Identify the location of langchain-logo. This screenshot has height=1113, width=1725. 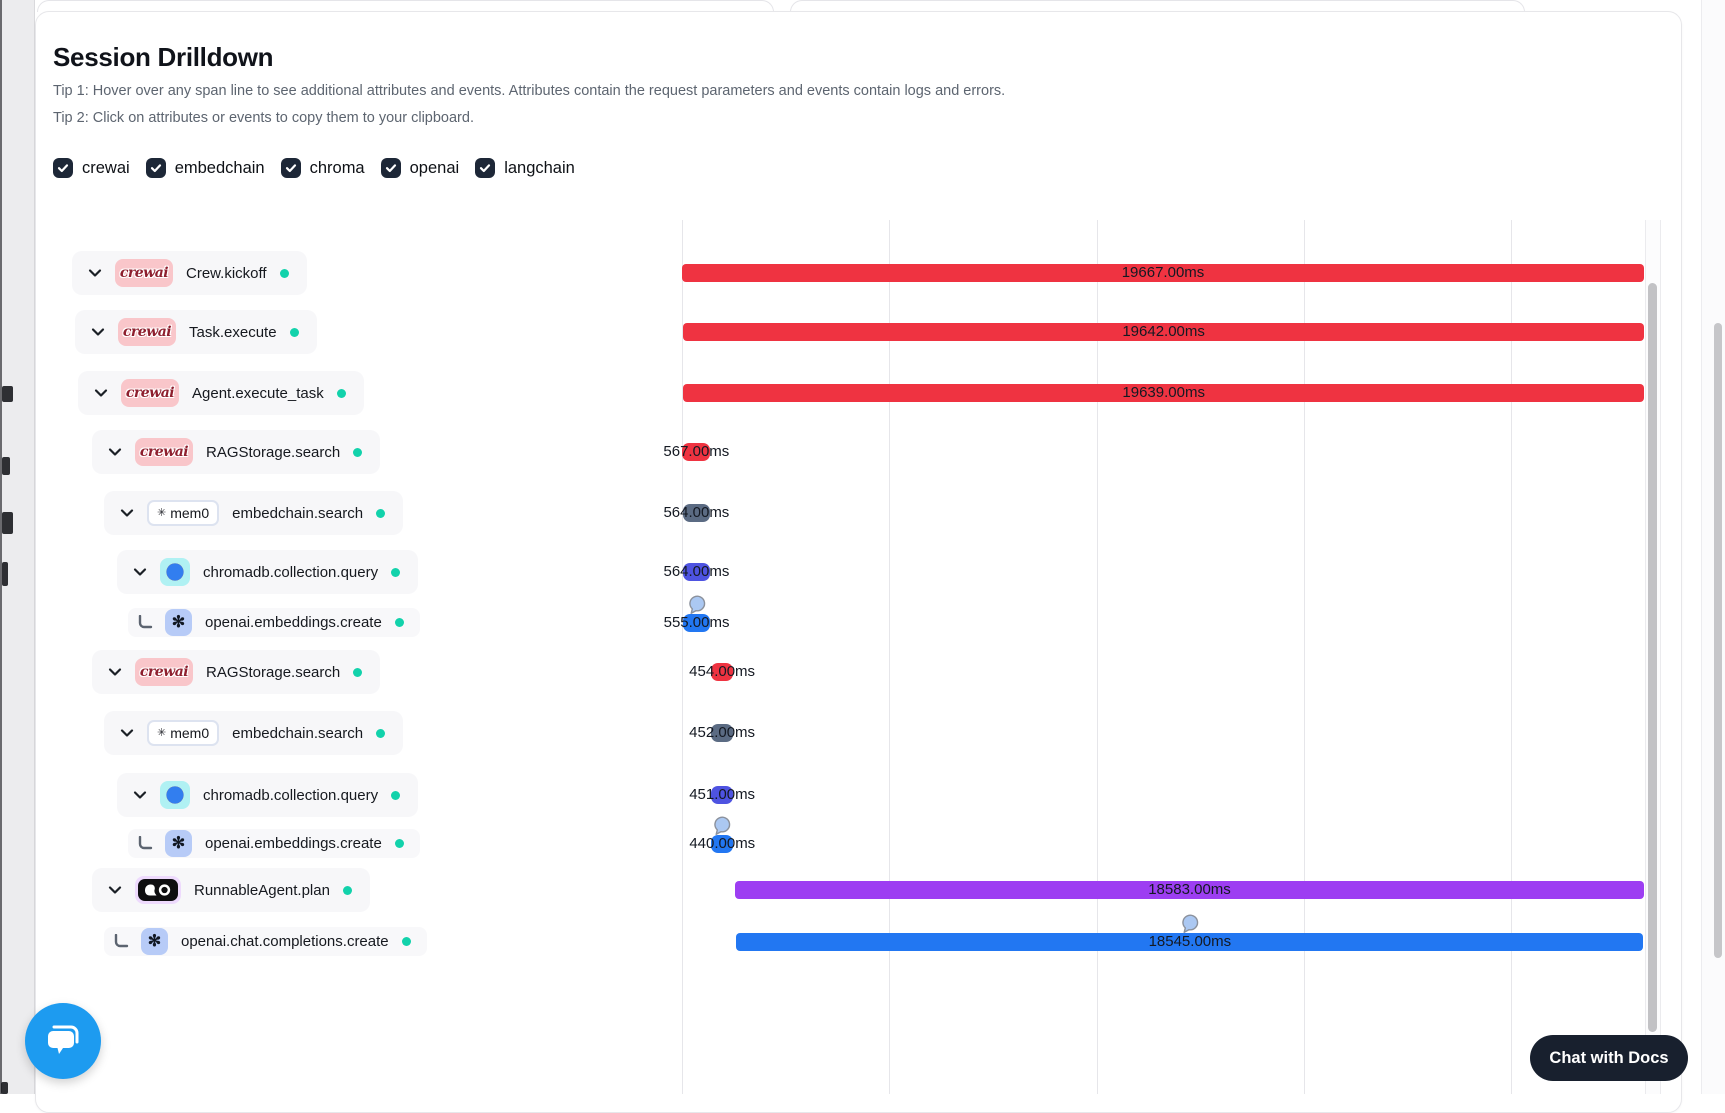
(158, 890).